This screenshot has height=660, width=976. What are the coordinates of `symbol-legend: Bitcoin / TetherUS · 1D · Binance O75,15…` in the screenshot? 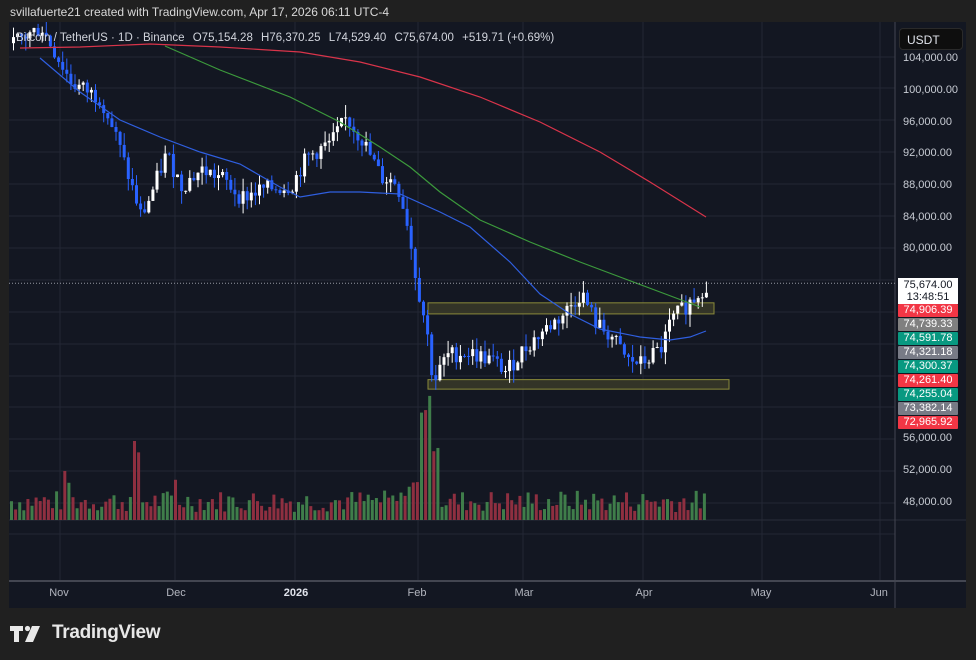 It's located at (287, 38).